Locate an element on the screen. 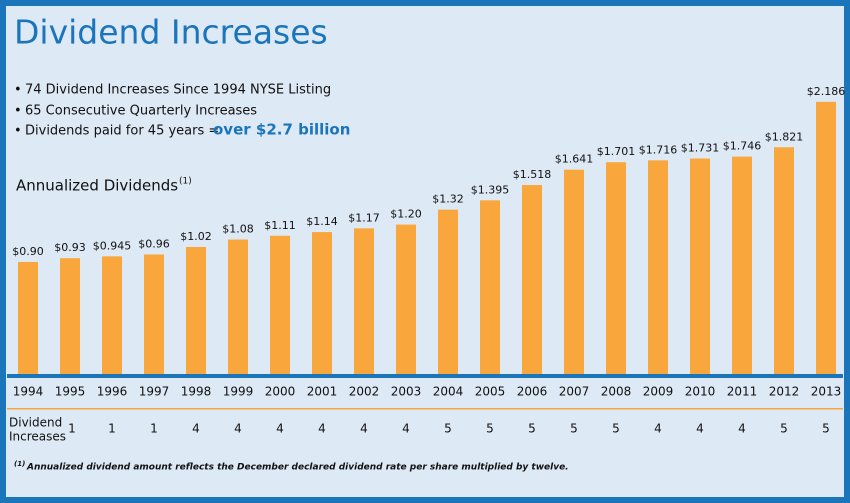 The height and width of the screenshot is (503, 850). x-tick-label: 2009 is located at coordinates (658, 392).